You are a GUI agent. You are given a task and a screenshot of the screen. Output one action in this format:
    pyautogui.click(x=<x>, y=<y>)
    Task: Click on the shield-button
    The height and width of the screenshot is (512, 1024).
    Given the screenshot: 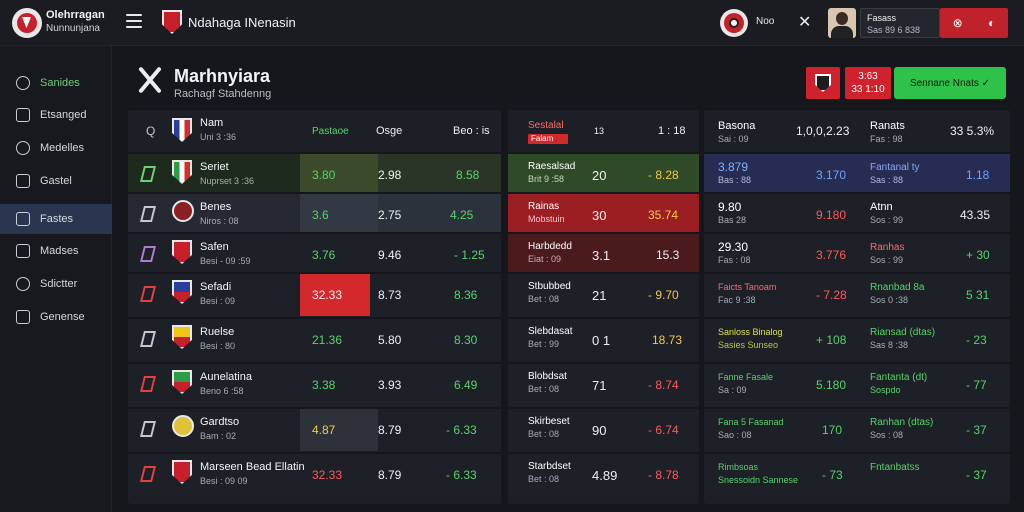 What is the action you would take?
    pyautogui.click(x=823, y=83)
    